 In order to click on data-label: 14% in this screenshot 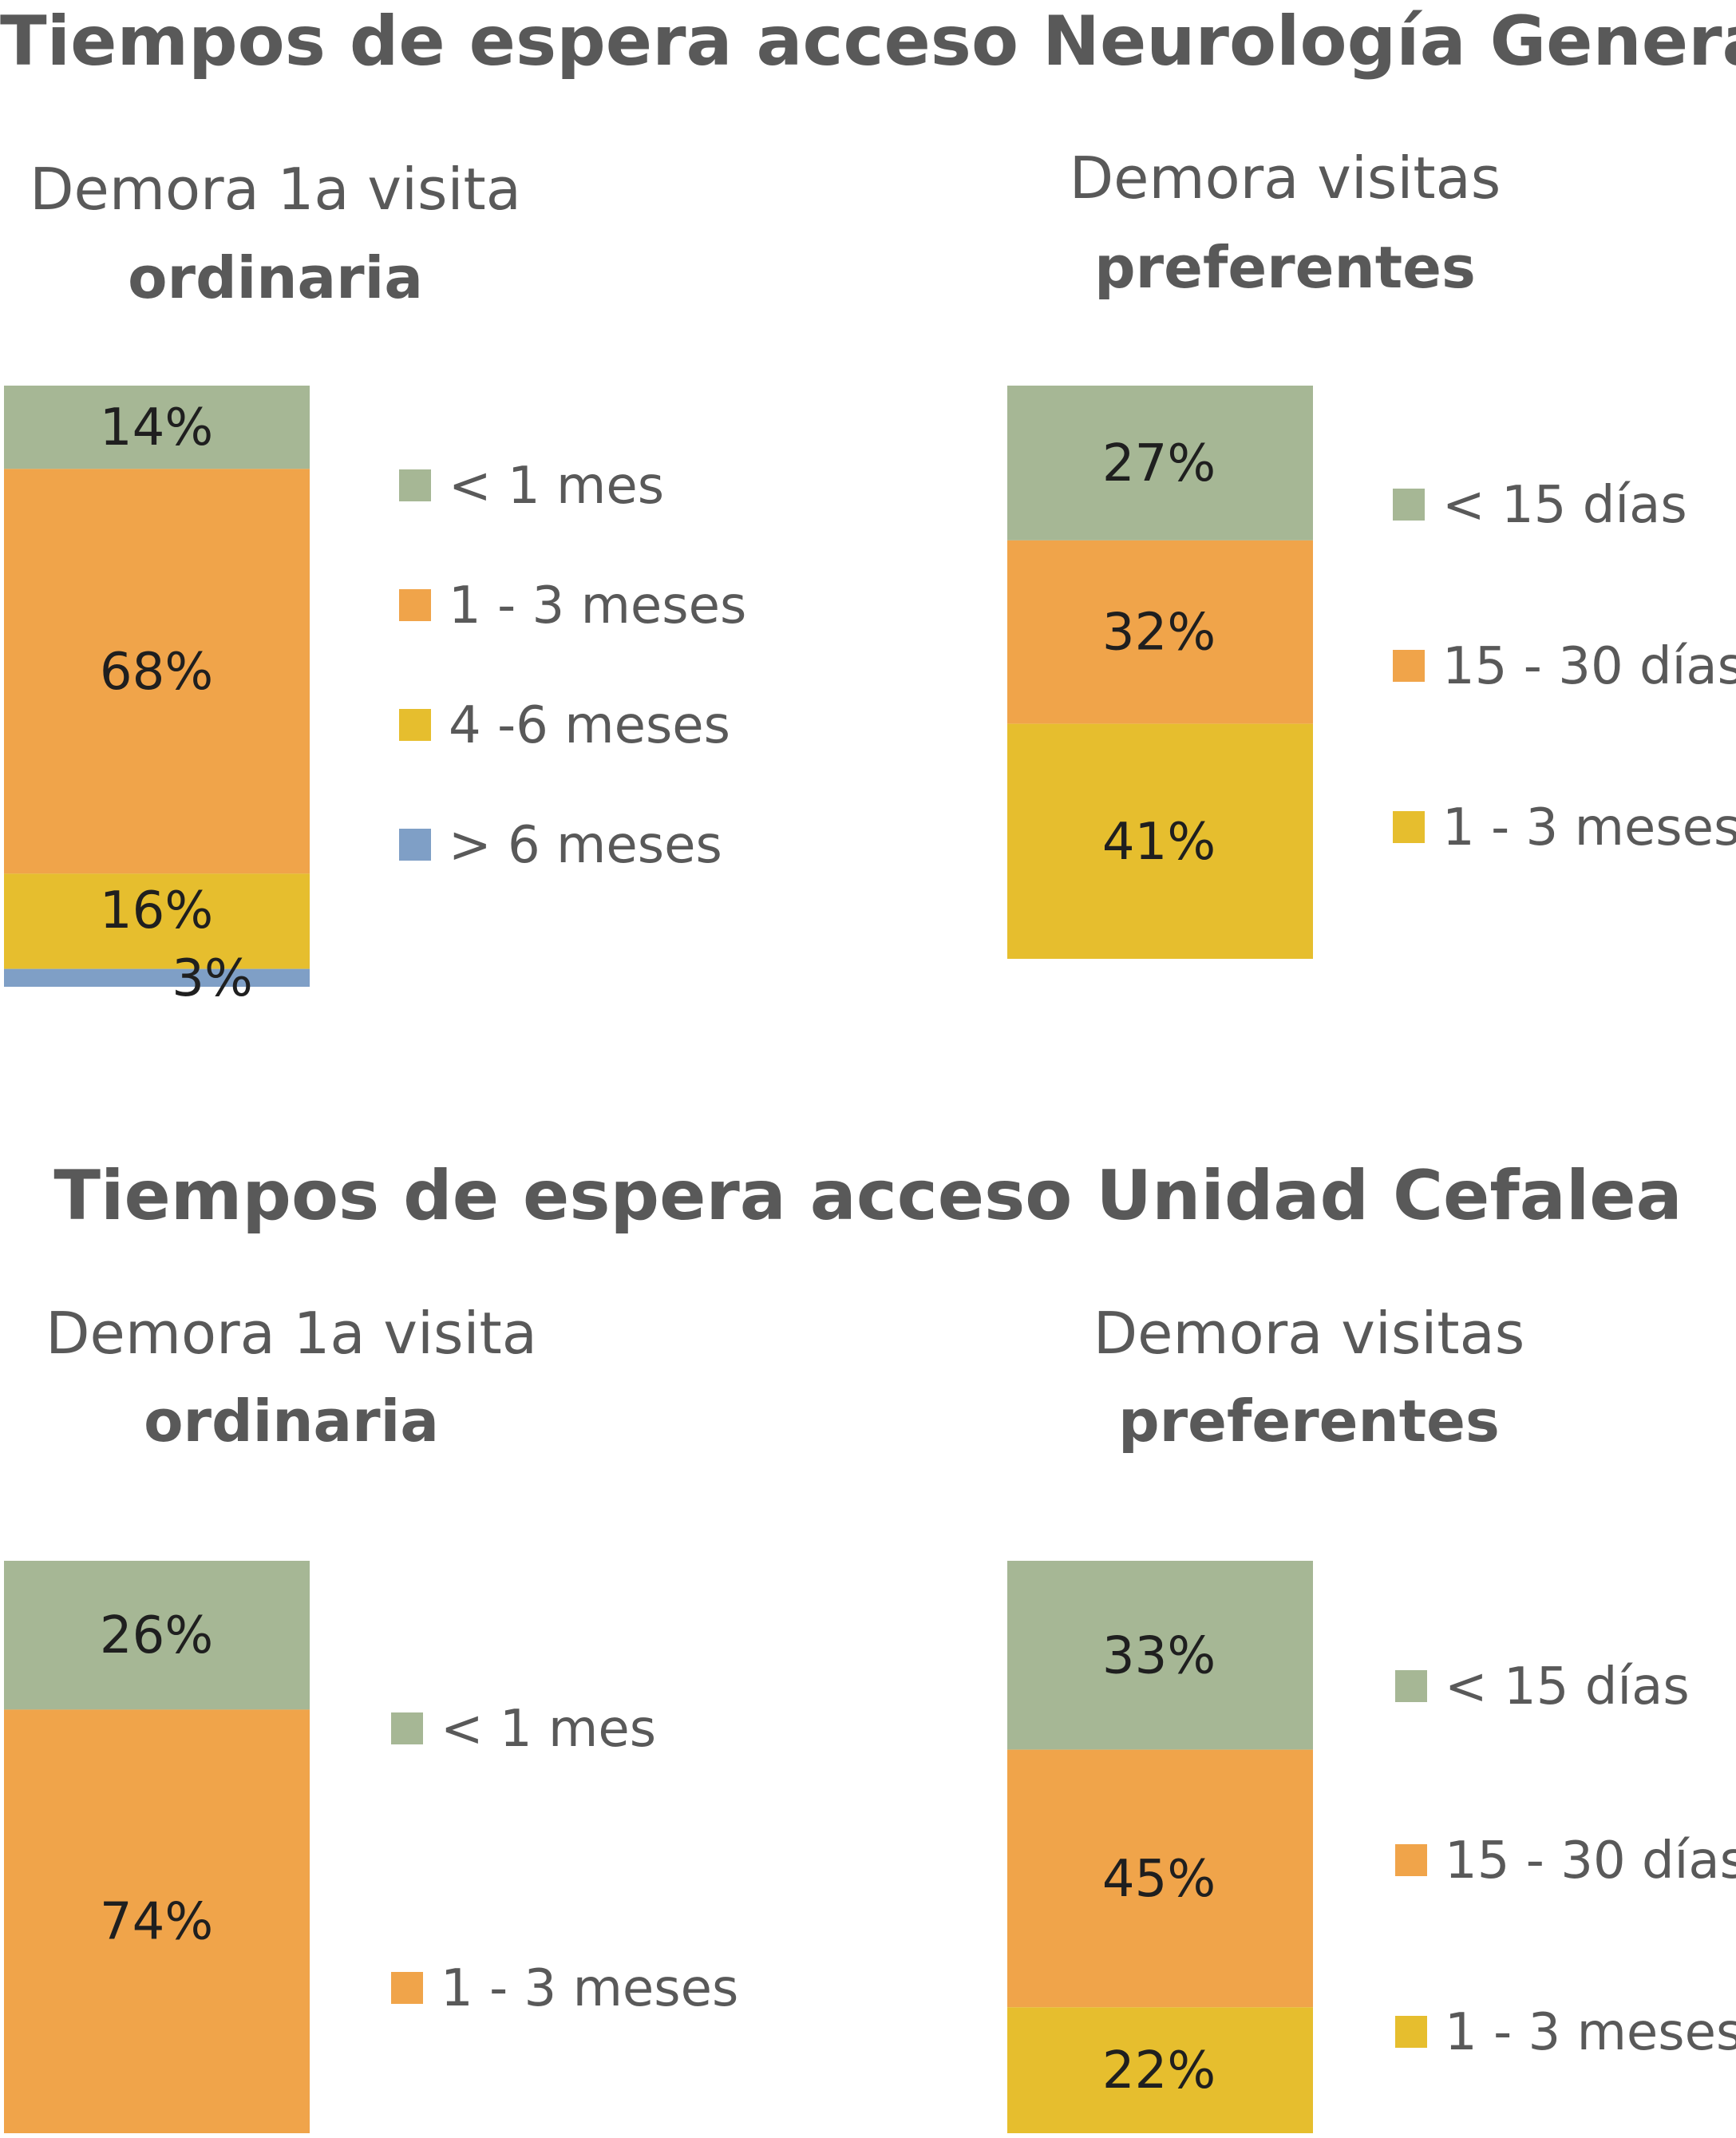, I will do `click(156, 427)`.